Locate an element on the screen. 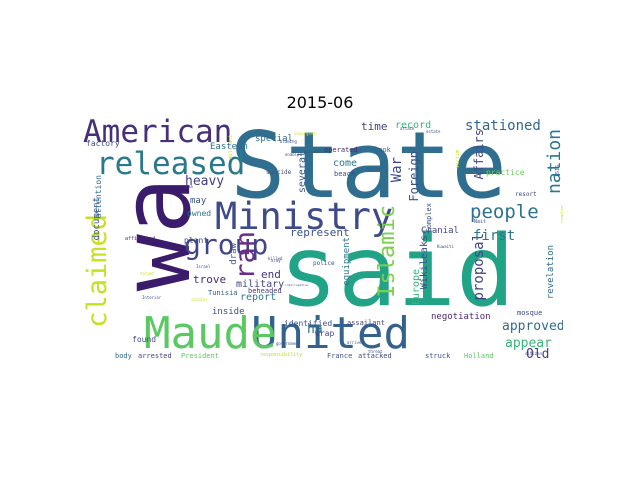 Image resolution: width=640 pixels, height=480 pixels. cloud-word: identified is located at coordinates (308, 323).